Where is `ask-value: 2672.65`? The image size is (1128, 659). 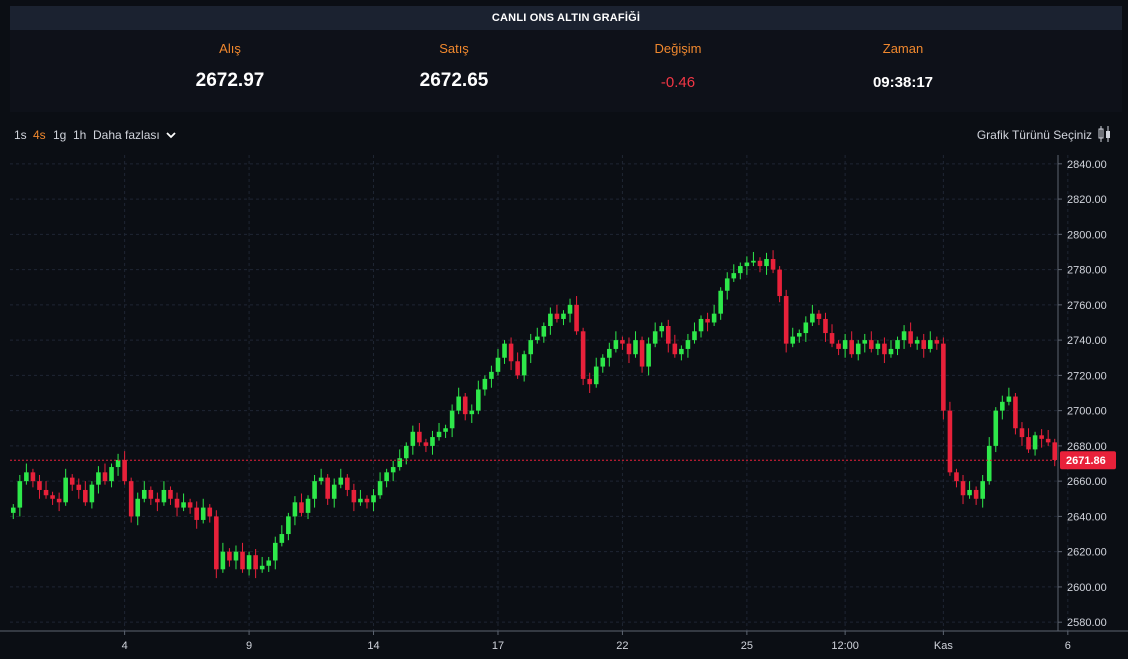
ask-value: 2672.65 is located at coordinates (454, 80).